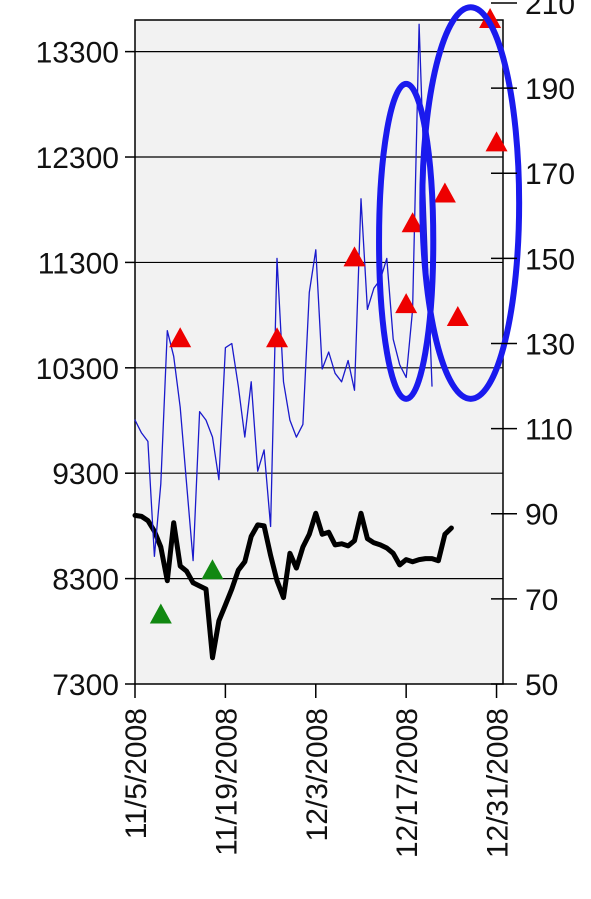  What do you see at coordinates (541, 515) in the screenshot?
I see `y-right-tick-label: 90` at bounding box center [541, 515].